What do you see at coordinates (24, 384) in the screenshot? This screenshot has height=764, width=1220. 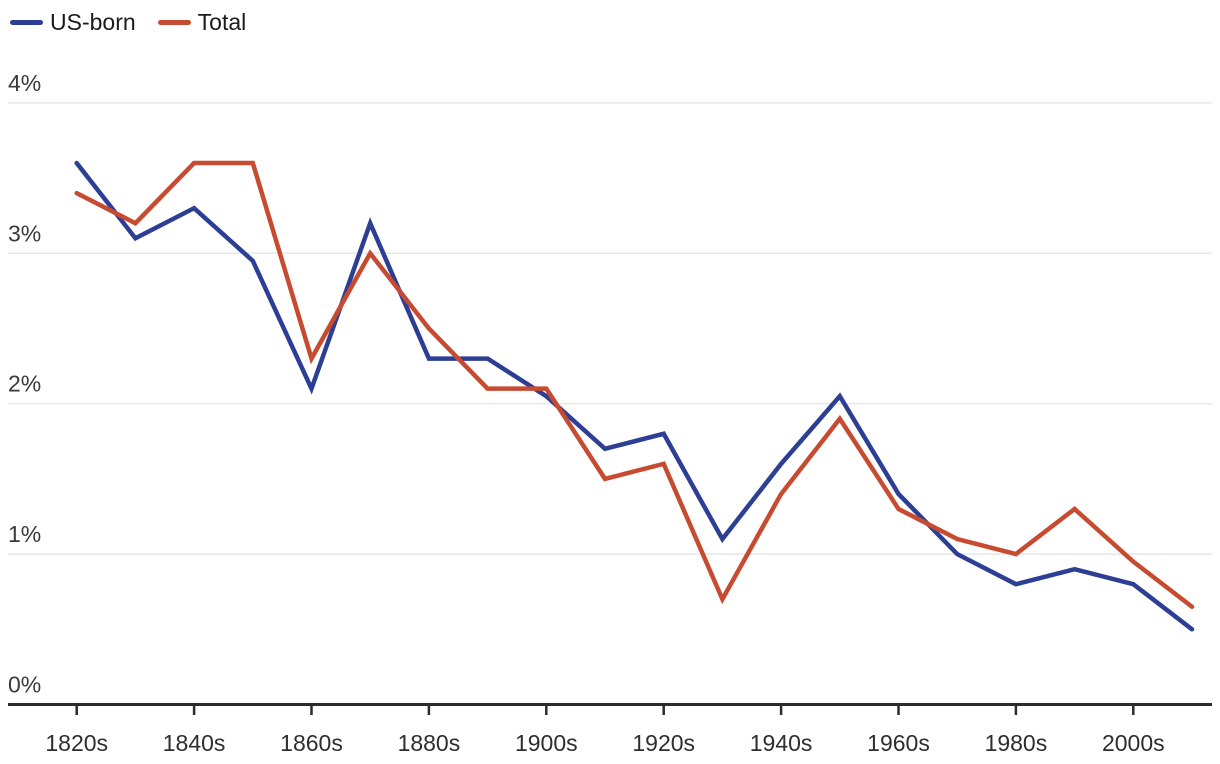 I see `y-axis-label: 2%` at bounding box center [24, 384].